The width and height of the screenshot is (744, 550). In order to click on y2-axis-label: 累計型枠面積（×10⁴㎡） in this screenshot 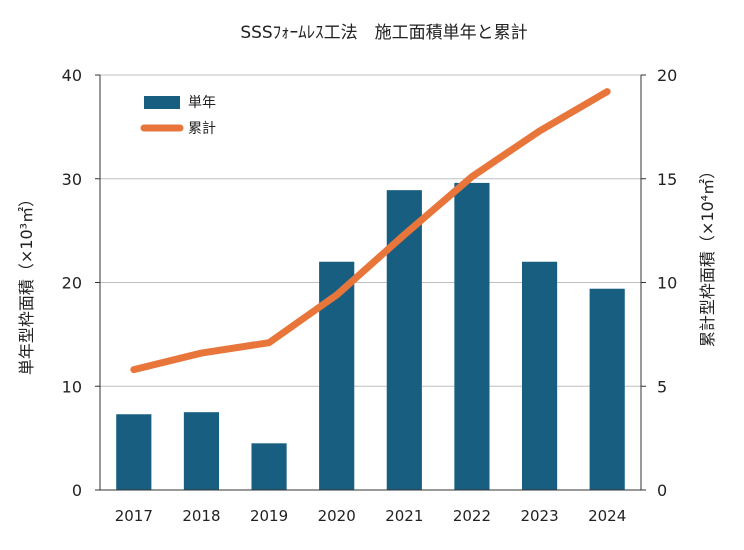, I will do `click(707, 255)`.